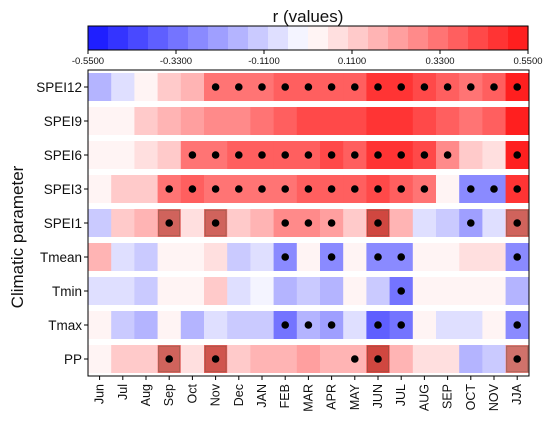  I want to click on y-tick-label: SPEI3, so click(63, 189).